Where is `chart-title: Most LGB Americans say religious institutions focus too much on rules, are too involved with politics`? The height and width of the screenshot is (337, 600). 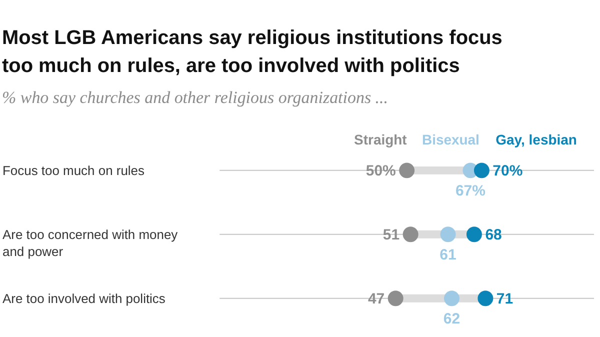 chart-title: Most LGB Americans say religious institutions focus too much on rules, are too involved with politics is located at coordinates (252, 52).